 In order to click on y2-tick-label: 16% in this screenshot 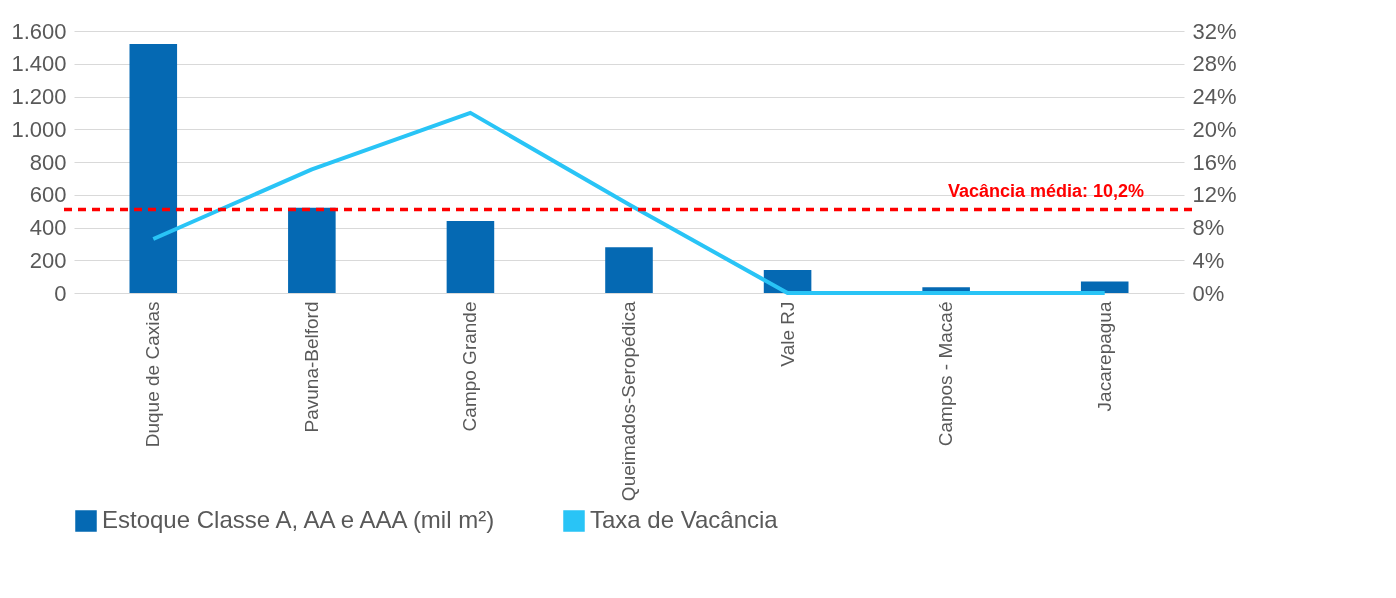, I will do `click(1214, 162)`.